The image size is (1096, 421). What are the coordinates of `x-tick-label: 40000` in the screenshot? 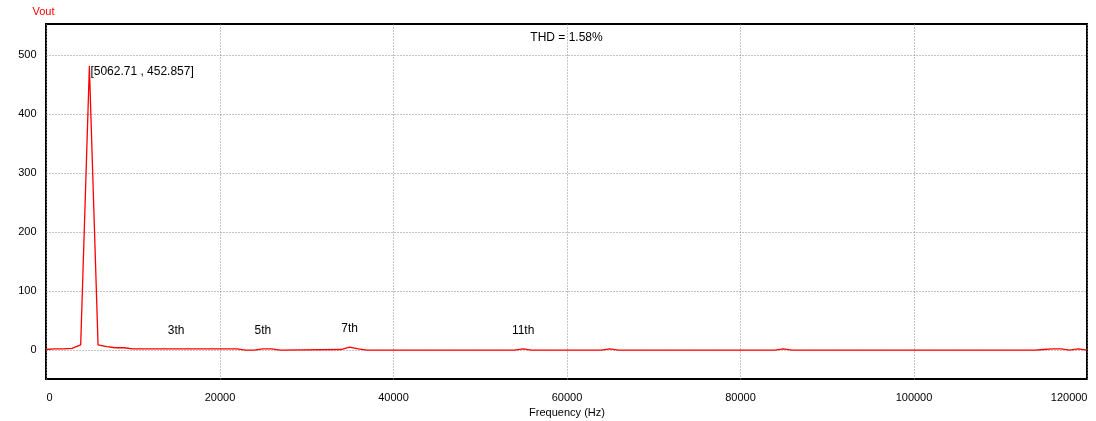 It's located at (393, 396).